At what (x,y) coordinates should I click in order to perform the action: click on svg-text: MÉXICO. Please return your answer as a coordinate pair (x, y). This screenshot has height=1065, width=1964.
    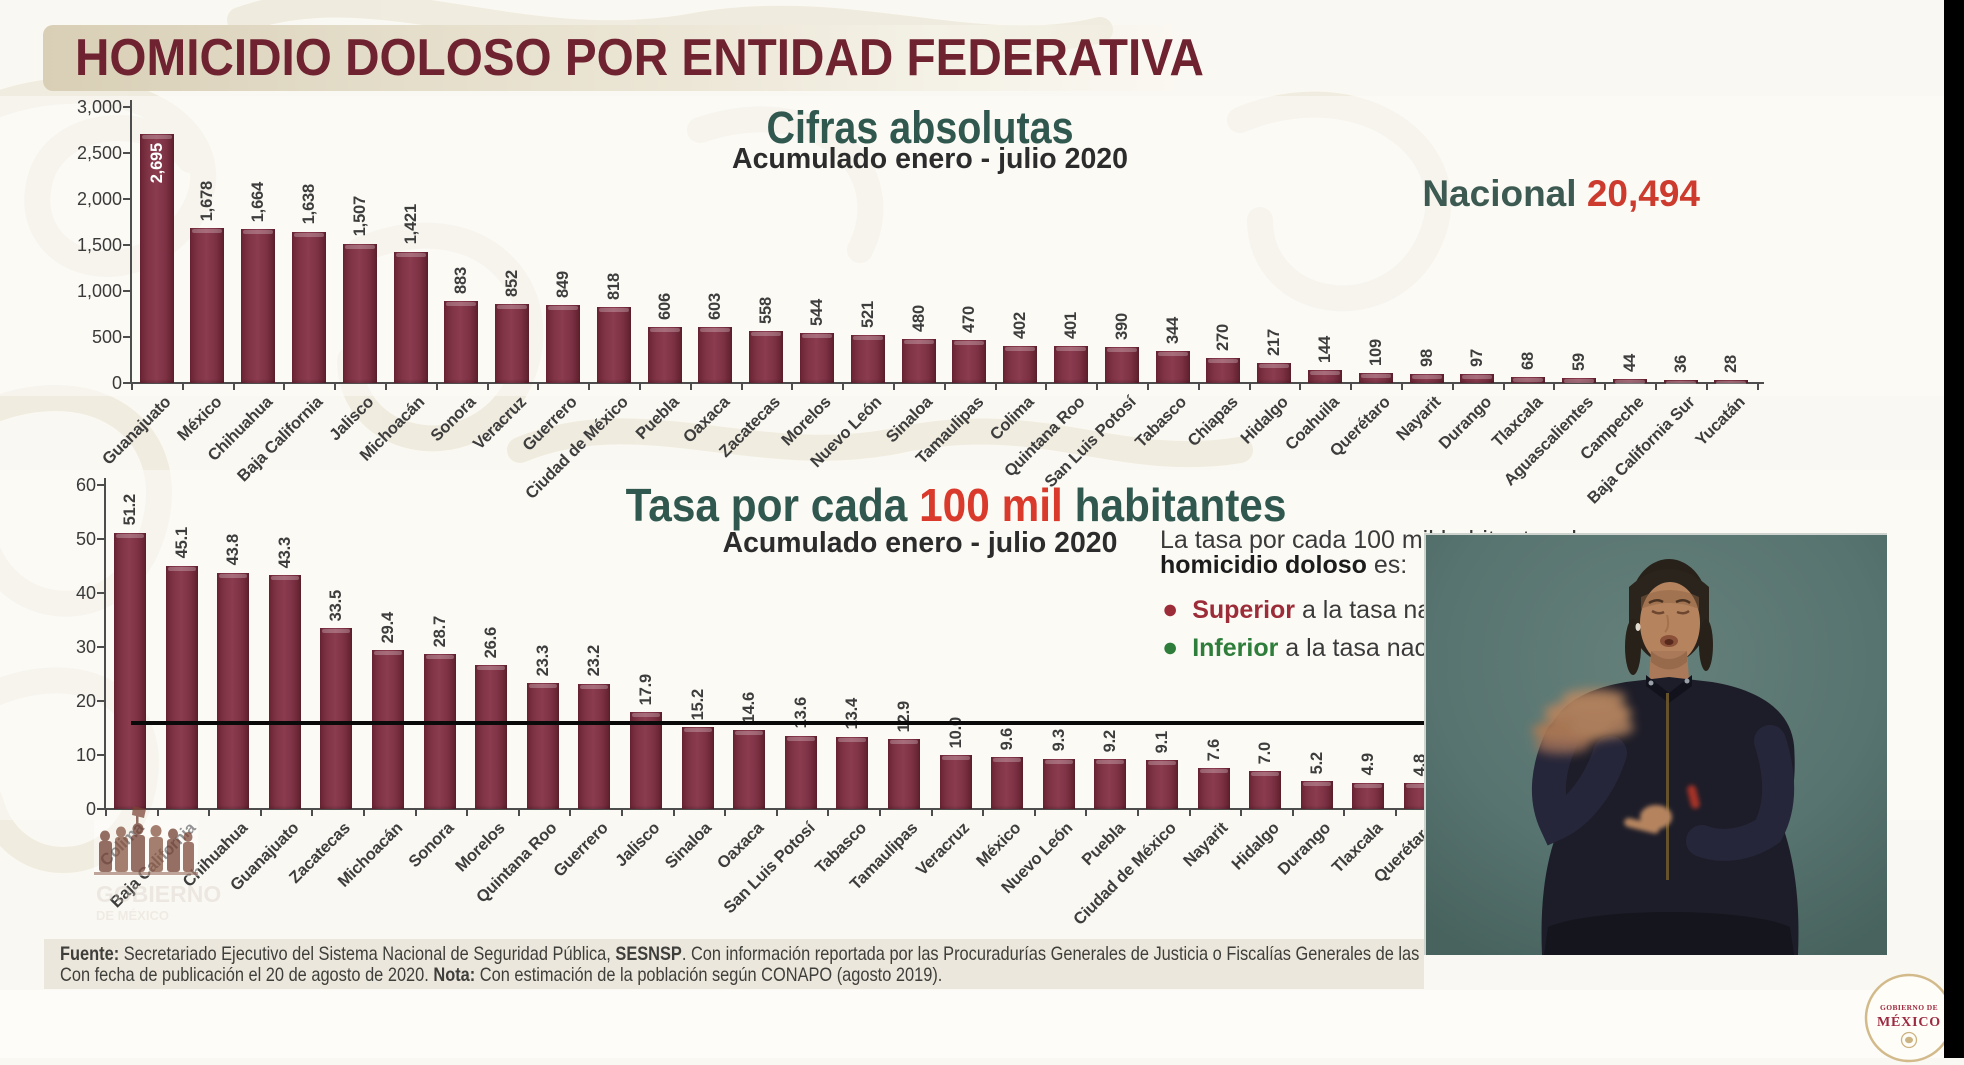
    Looking at the image, I should click on (1909, 1021).